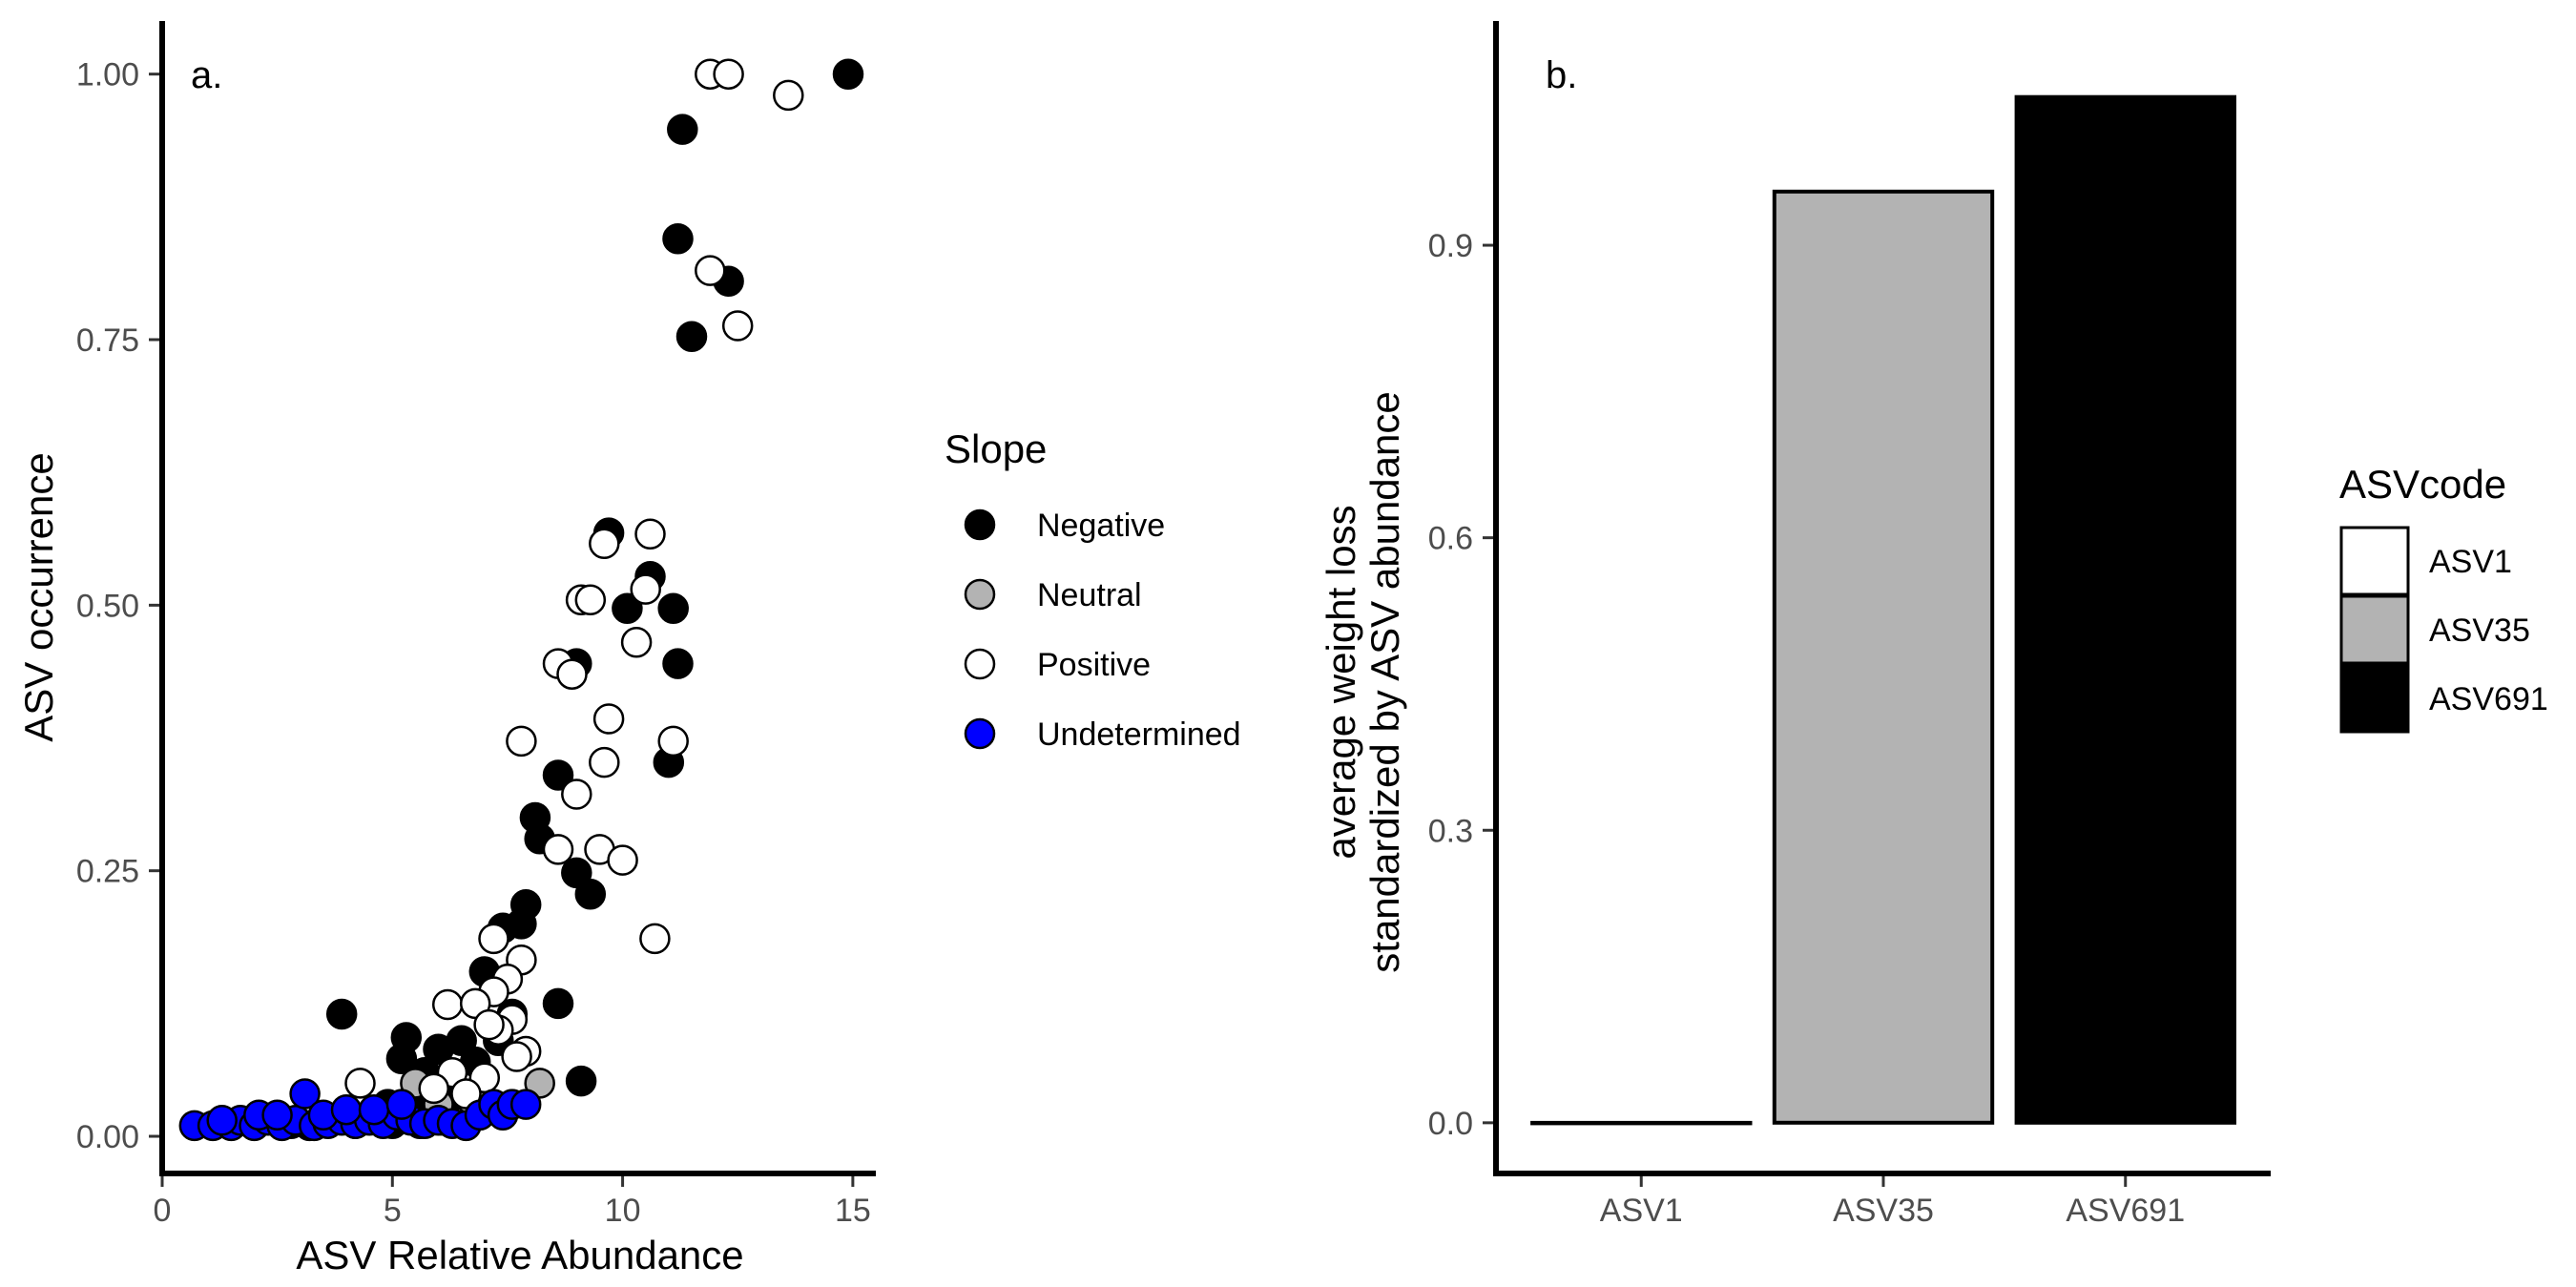  Describe the element at coordinates (1641, 1123) in the screenshot. I see `bar-asv1` at that location.